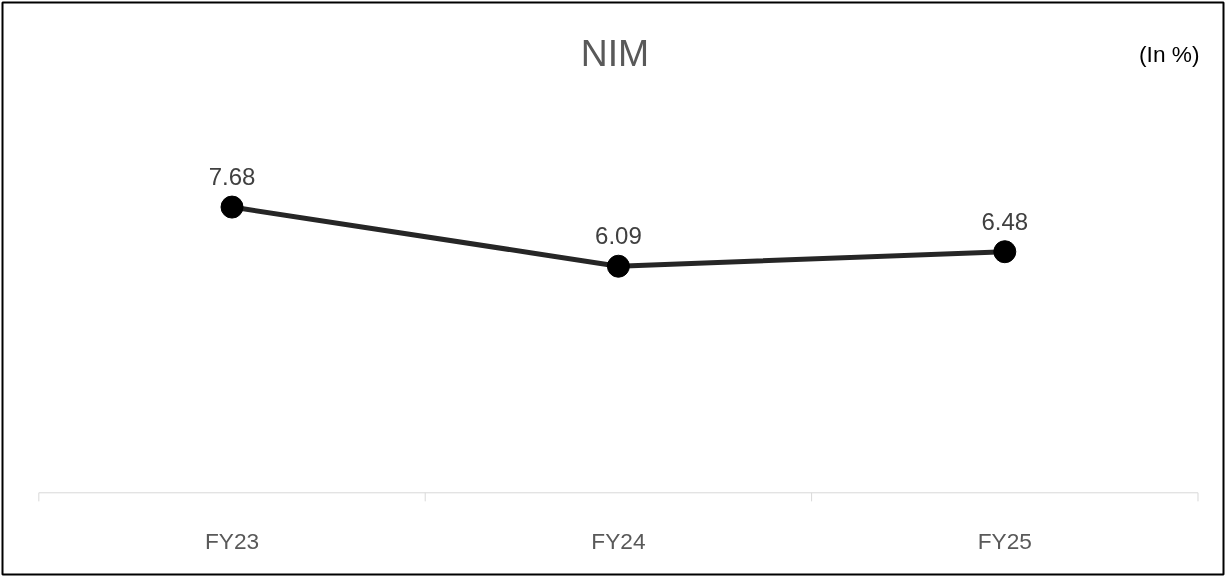  What do you see at coordinates (1169, 53) in the screenshot?
I see `text: (In %)` at bounding box center [1169, 53].